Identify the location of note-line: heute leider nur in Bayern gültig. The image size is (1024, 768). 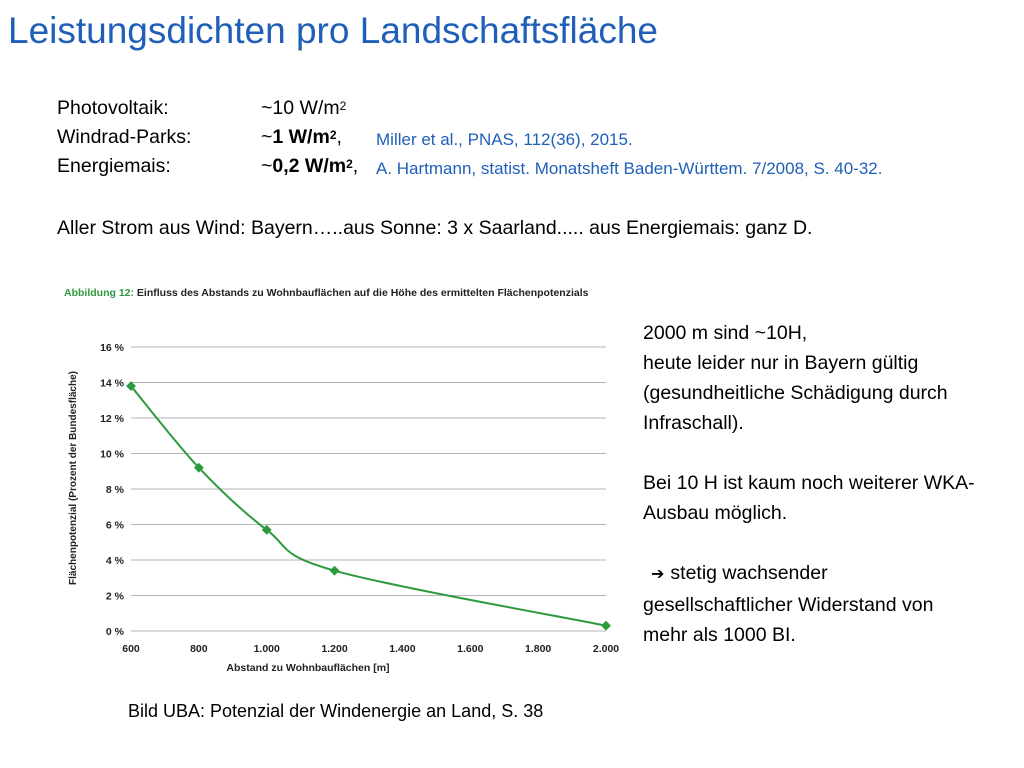
(781, 363).